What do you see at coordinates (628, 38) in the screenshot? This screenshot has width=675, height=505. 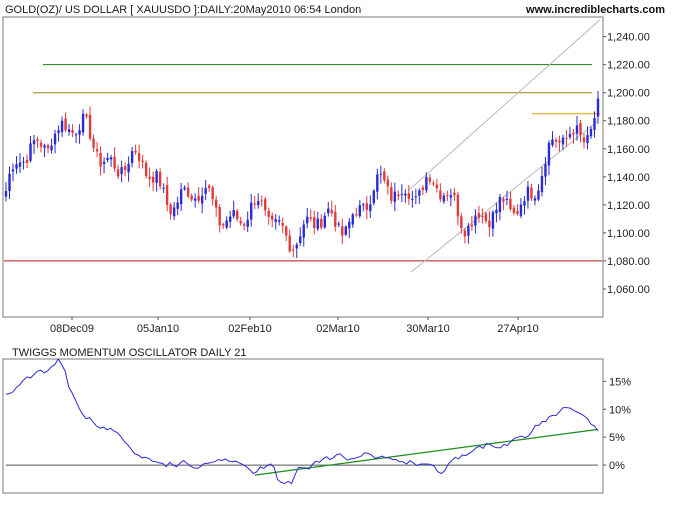 I see `price-tick-label: 1,240.00` at bounding box center [628, 38].